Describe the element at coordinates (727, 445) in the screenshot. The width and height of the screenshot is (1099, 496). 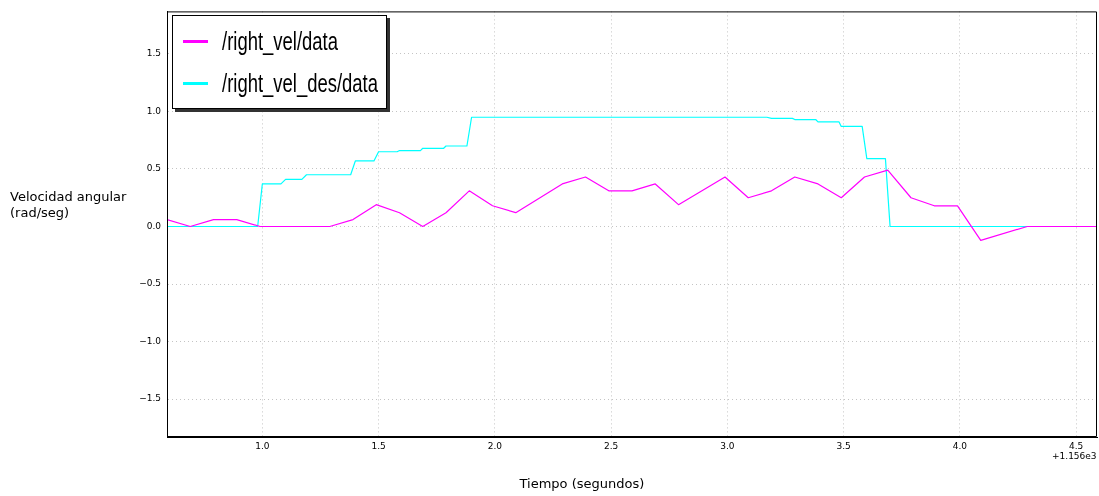
I see `x-tick-label: 3.0` at that location.